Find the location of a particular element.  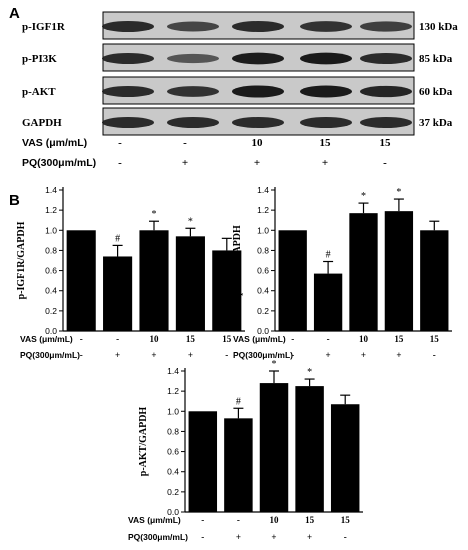

blot-protein-label: p-AKT is located at coordinates (39, 92).